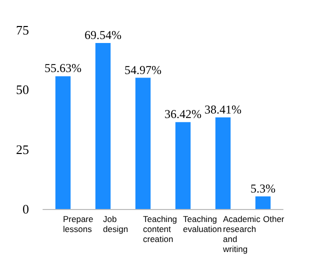 Image resolution: width=311 pixels, height=267 pixels. Describe the element at coordinates (63, 68) in the screenshot. I see `data-label: 55.63%` at that location.